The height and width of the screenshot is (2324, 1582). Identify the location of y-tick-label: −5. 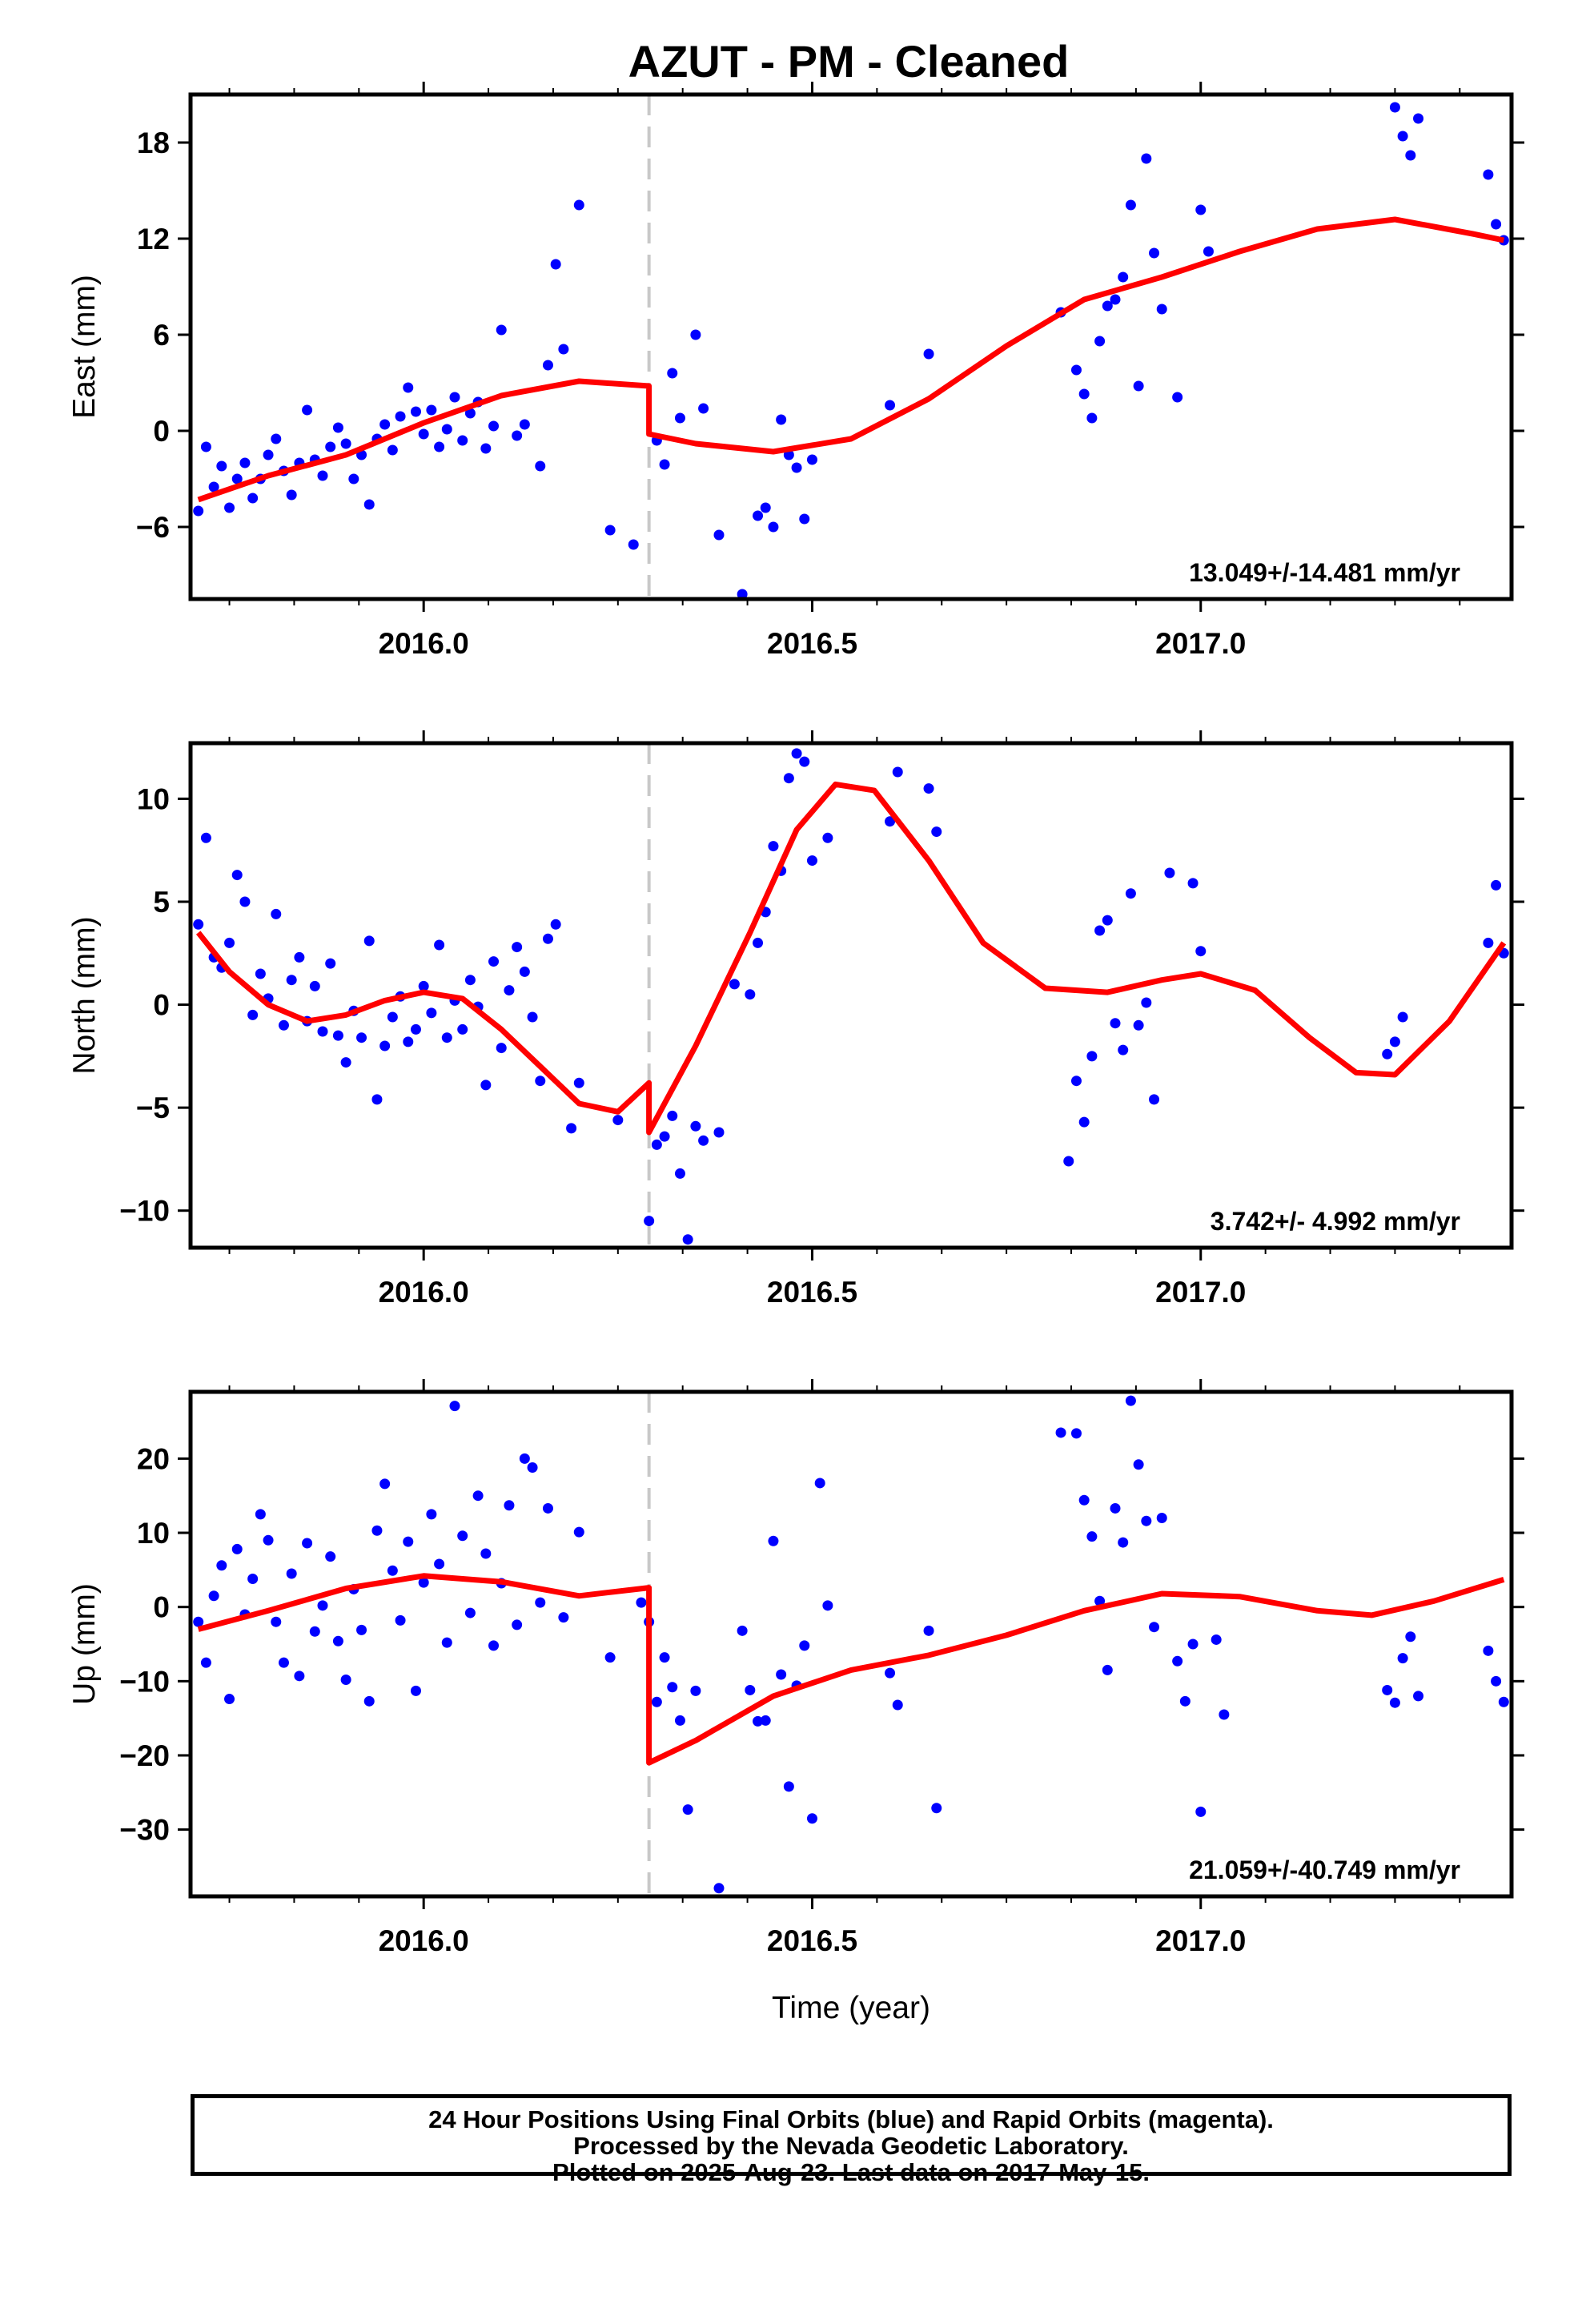
(153, 1108).